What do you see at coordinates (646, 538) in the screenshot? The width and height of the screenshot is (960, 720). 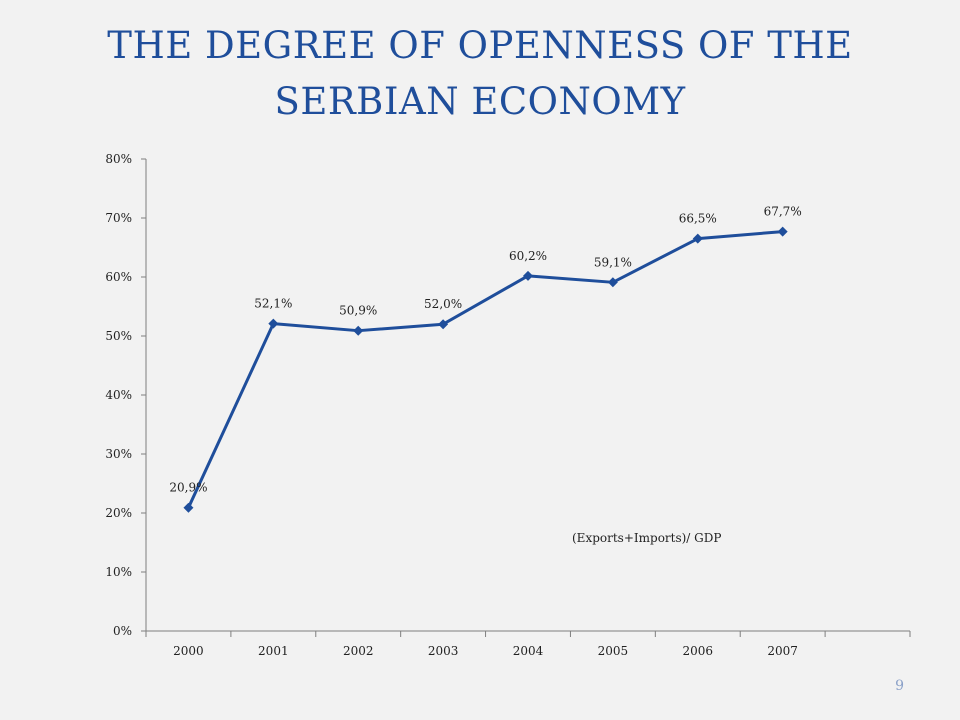 I see `chart-annotation: (Exports+Imports)/ GDP` at bounding box center [646, 538].